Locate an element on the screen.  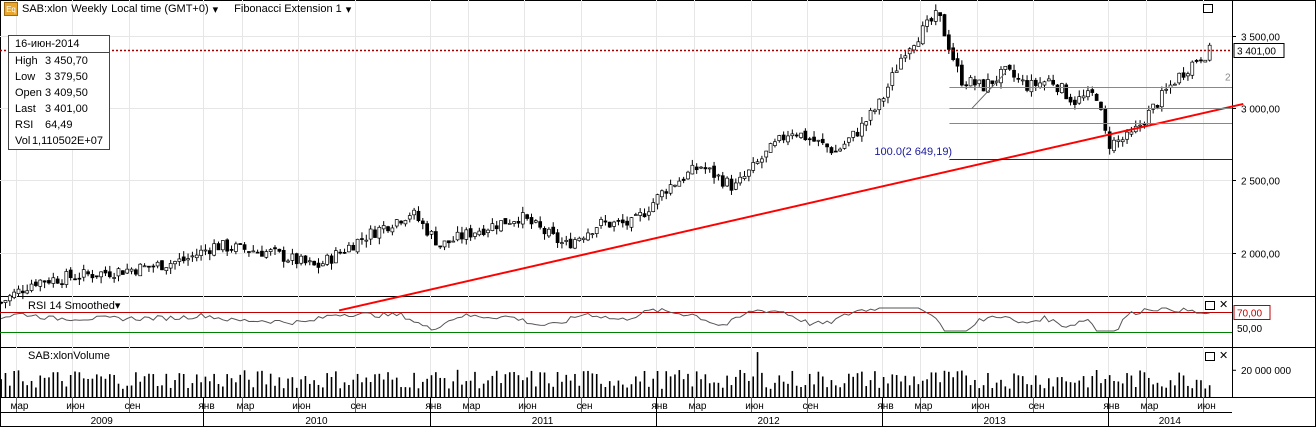
price-tick-label: 3 000,00 is located at coordinates (1260, 110).